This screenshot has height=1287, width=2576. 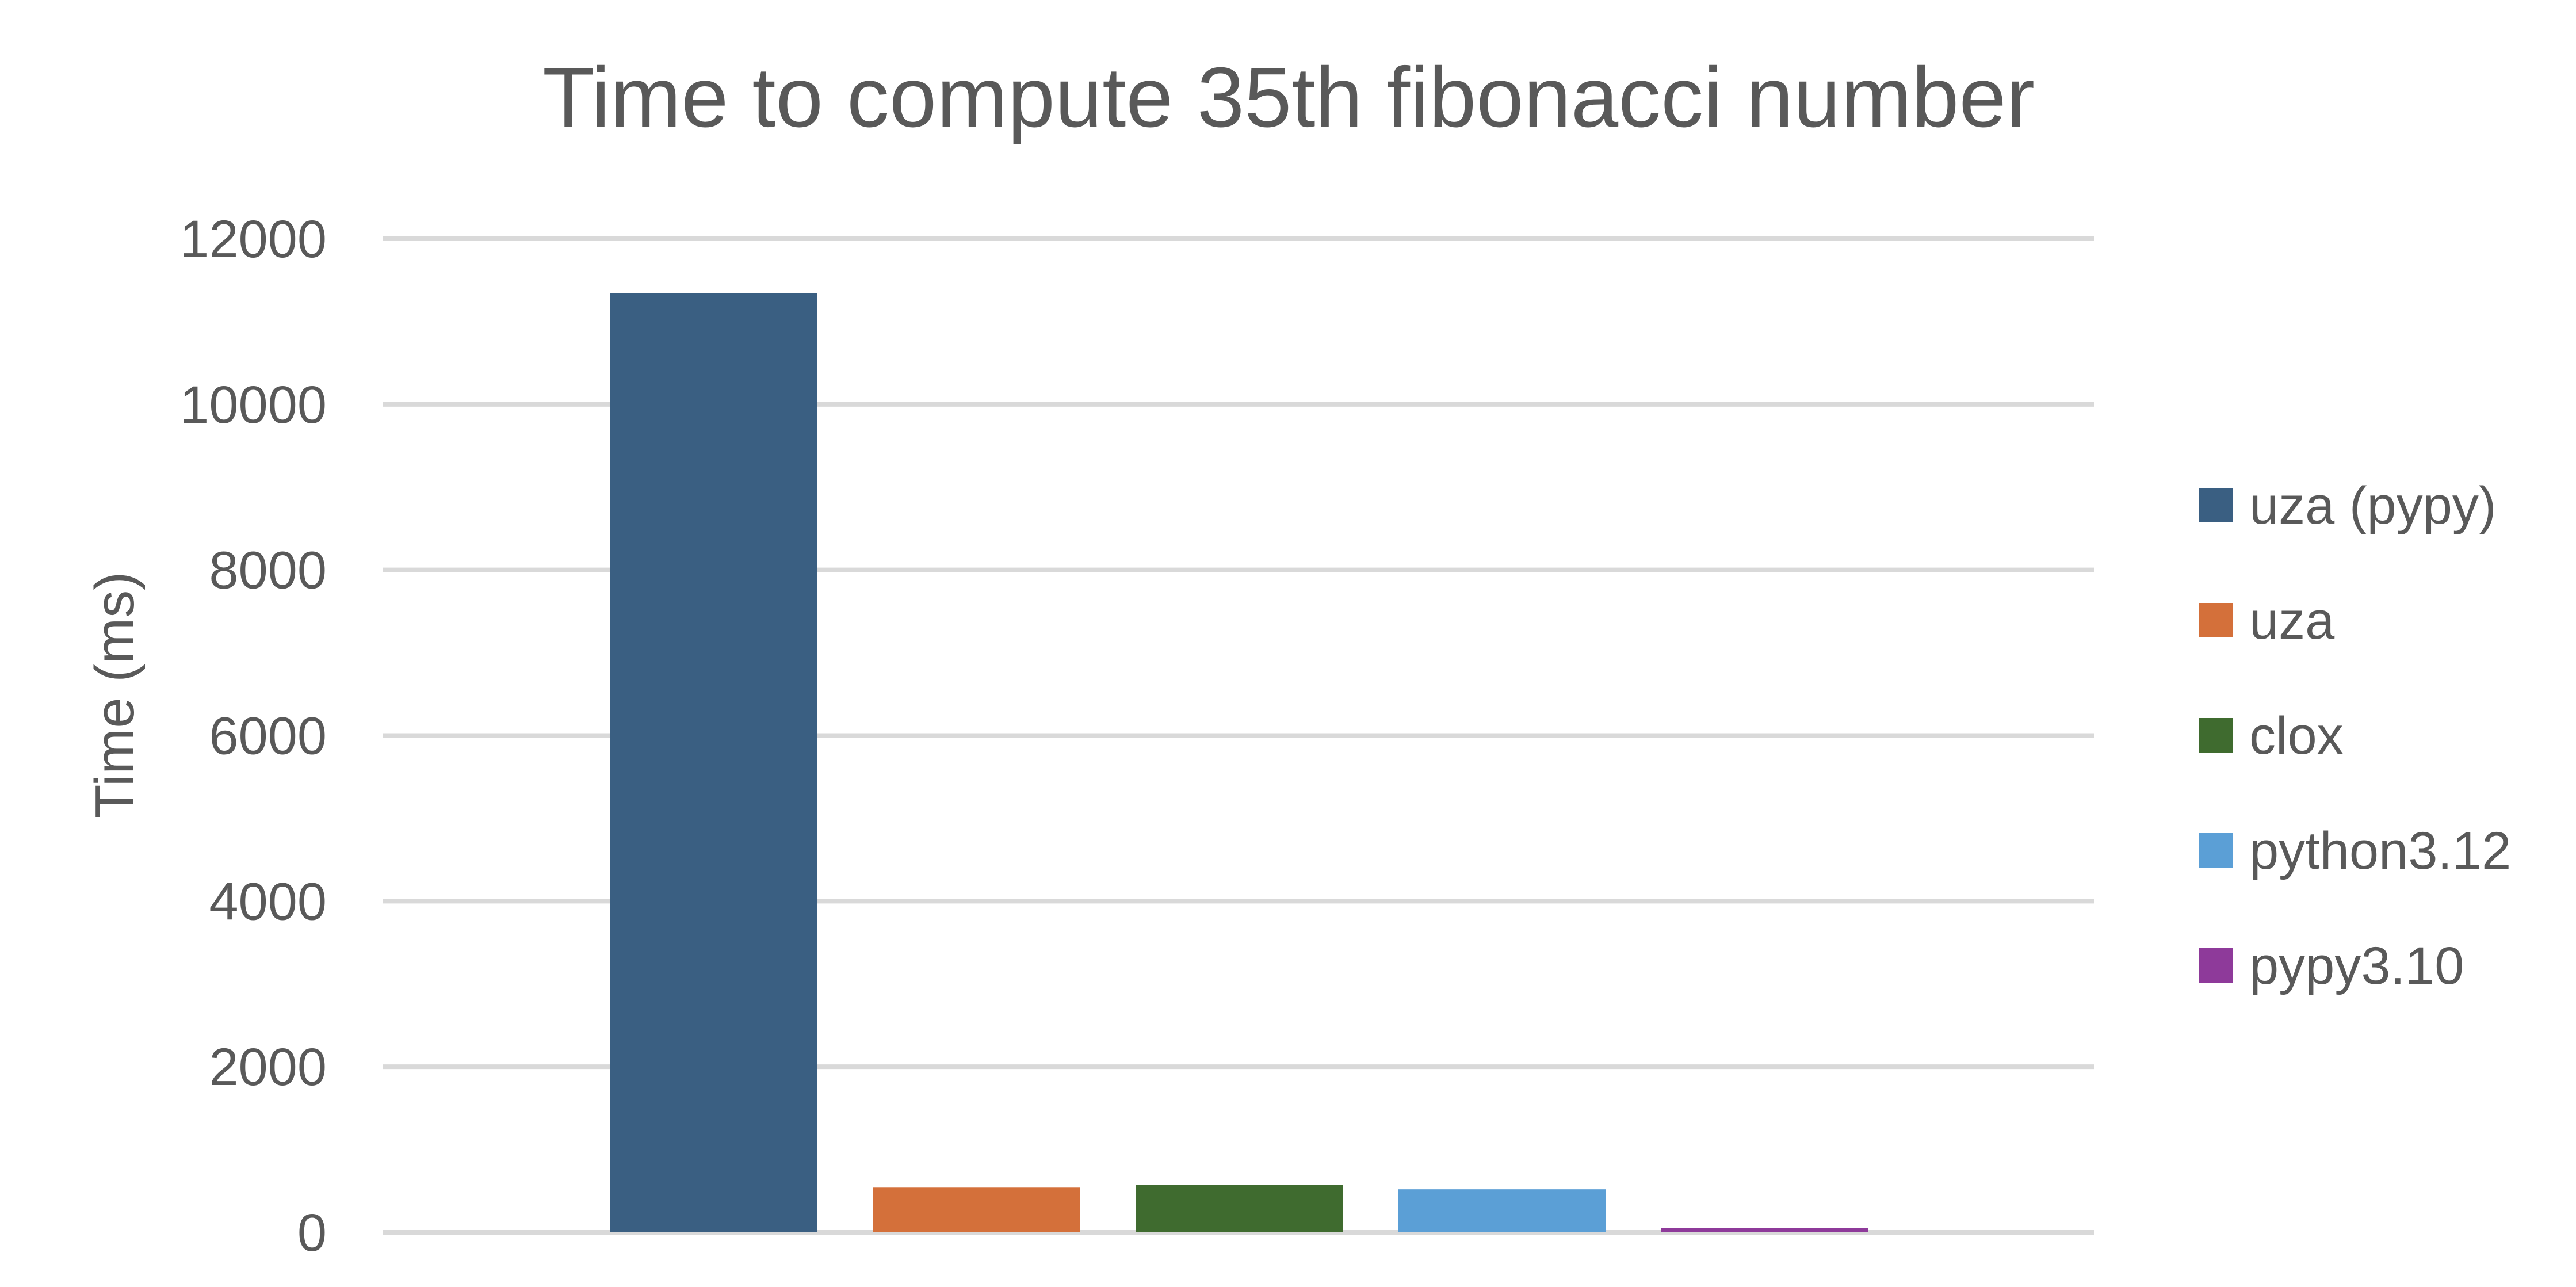 I want to click on y-tick-label: 8000, so click(x=268, y=570).